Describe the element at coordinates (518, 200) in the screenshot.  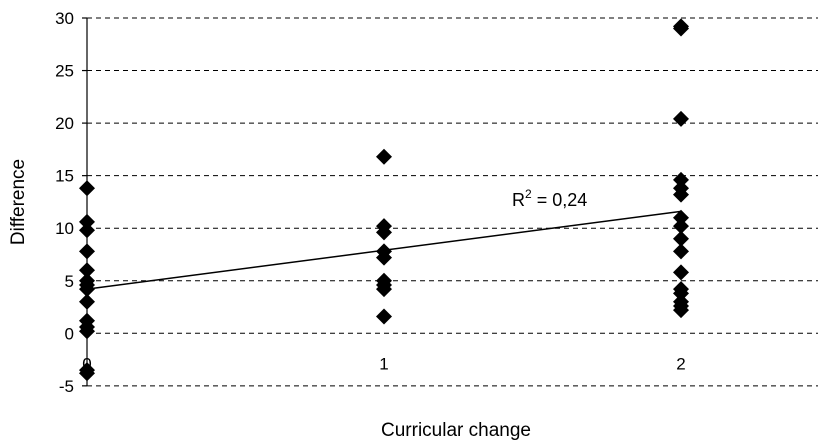
I see `r-squared-symbol: R` at that location.